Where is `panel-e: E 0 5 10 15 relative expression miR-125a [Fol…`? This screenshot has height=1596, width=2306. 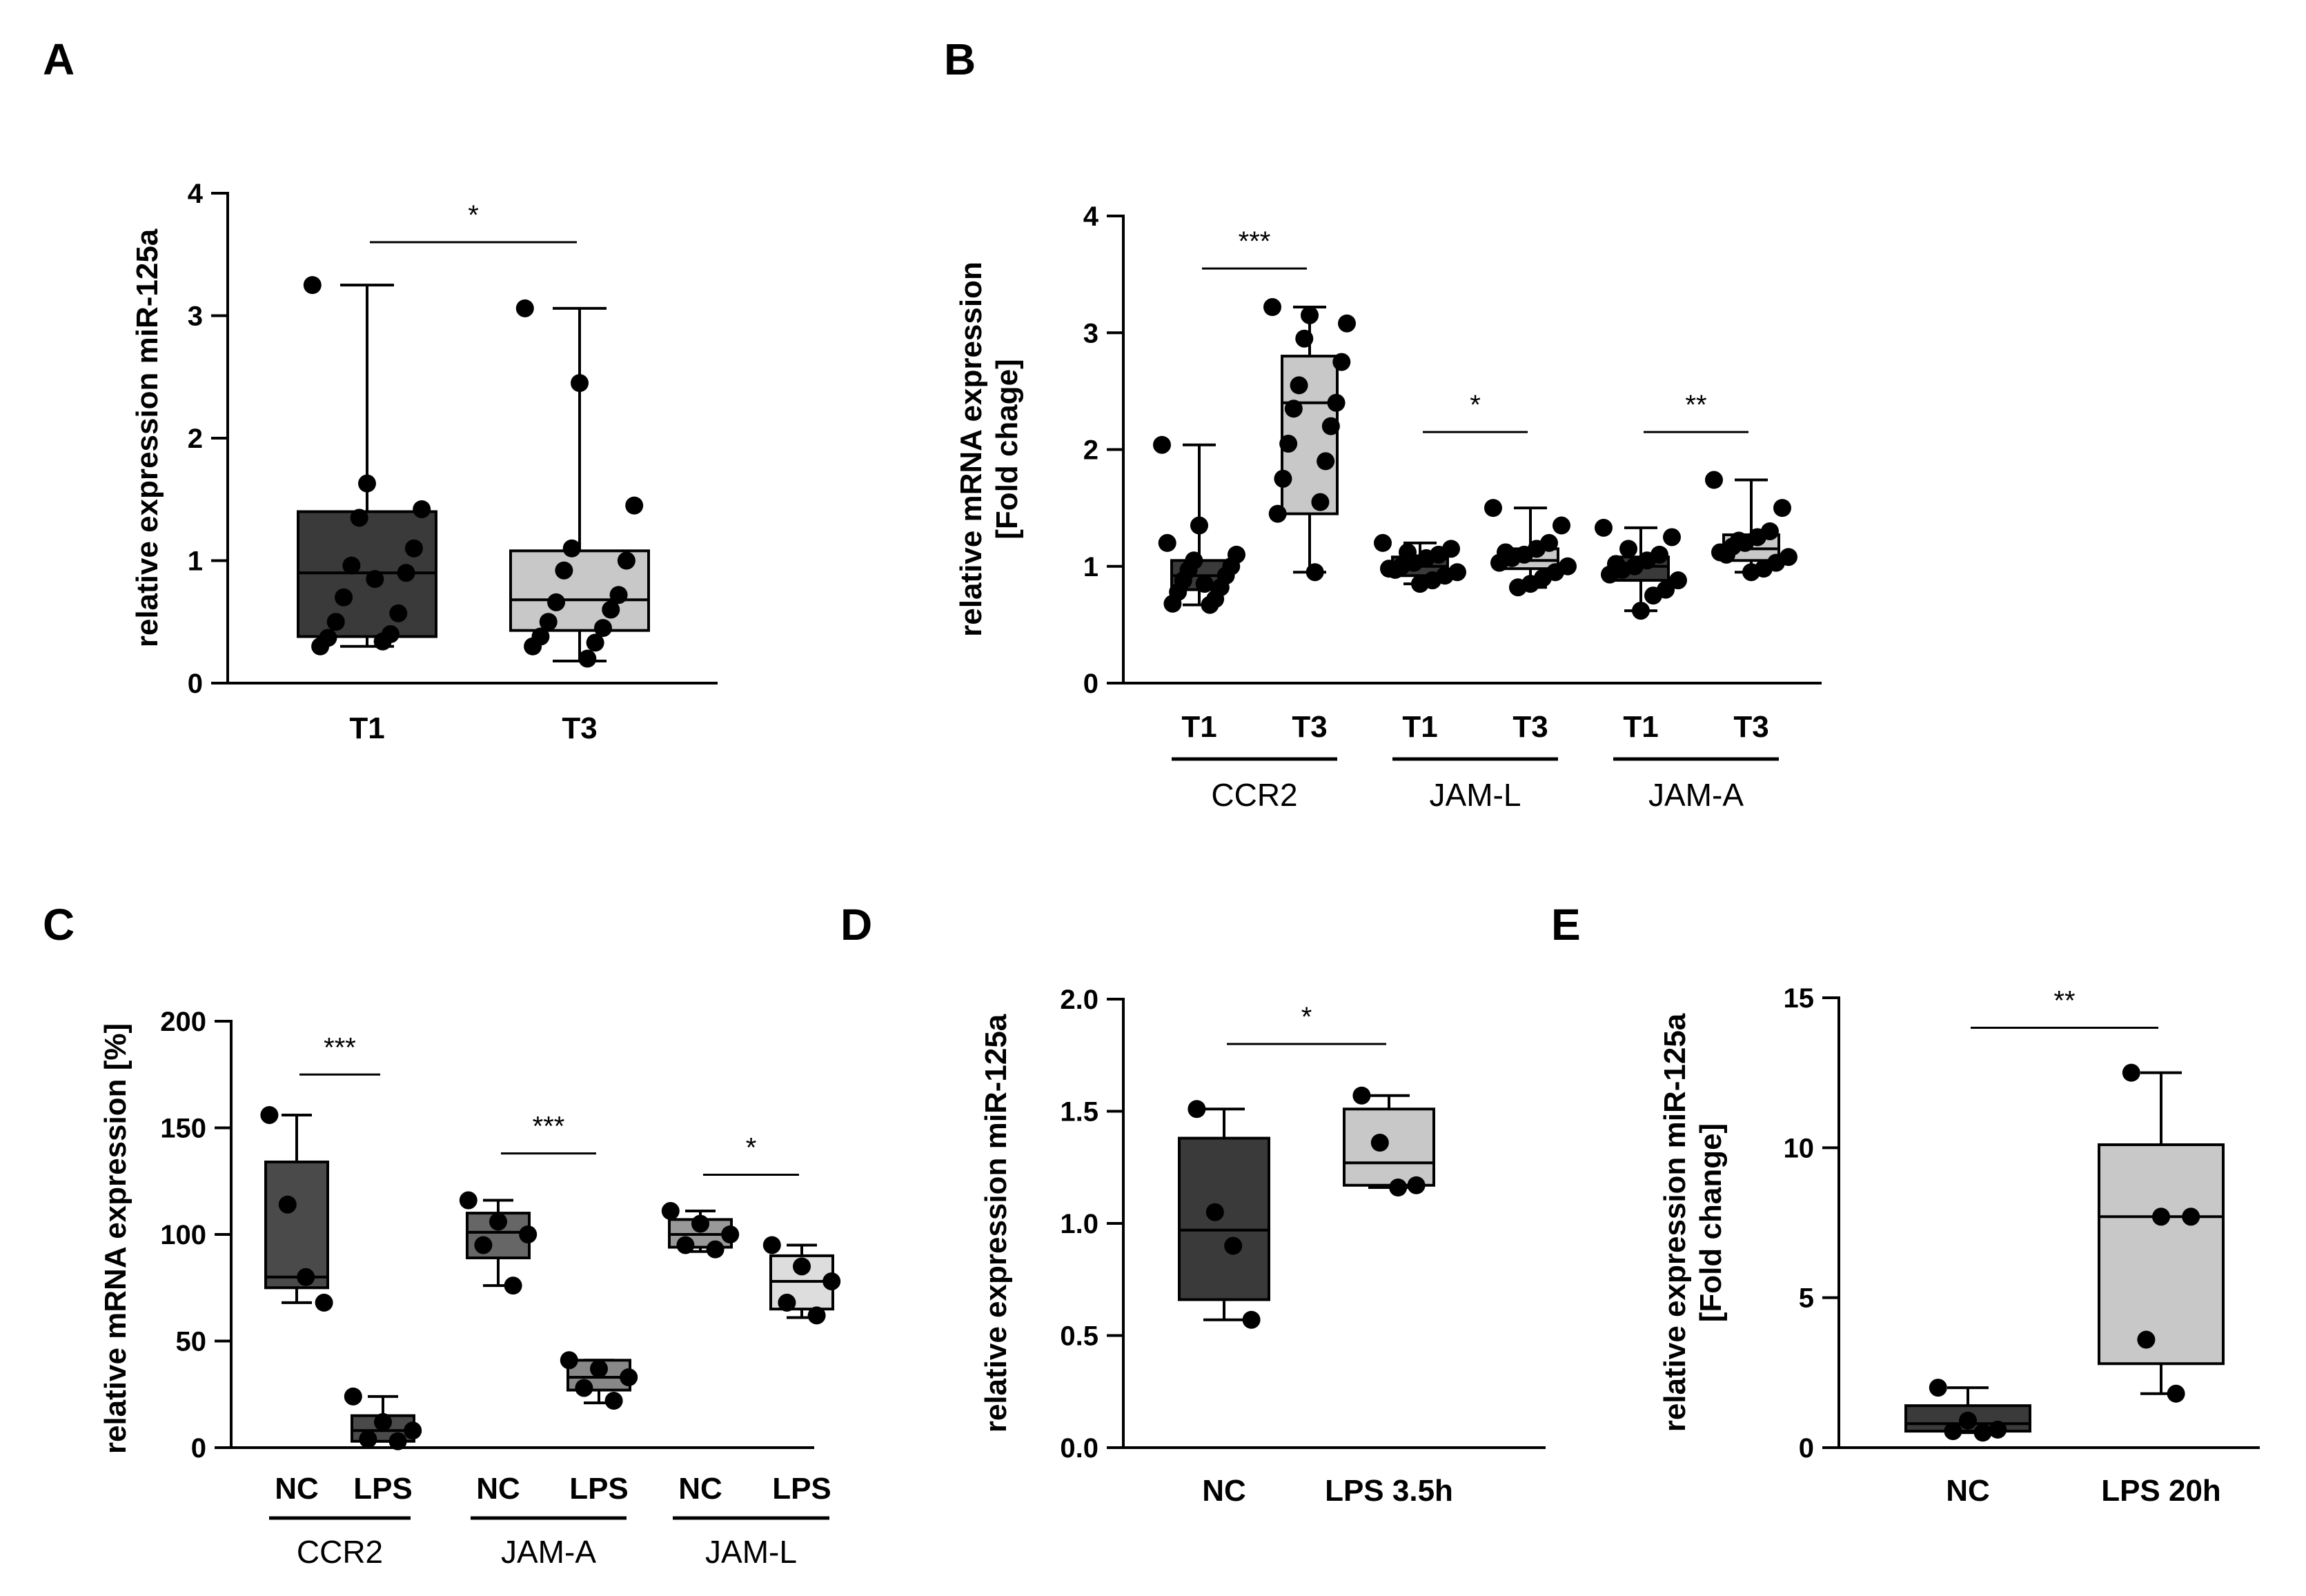
panel-e: E 0 5 10 15 relative expression miR-125a [Fol… is located at coordinates (1906, 1204).